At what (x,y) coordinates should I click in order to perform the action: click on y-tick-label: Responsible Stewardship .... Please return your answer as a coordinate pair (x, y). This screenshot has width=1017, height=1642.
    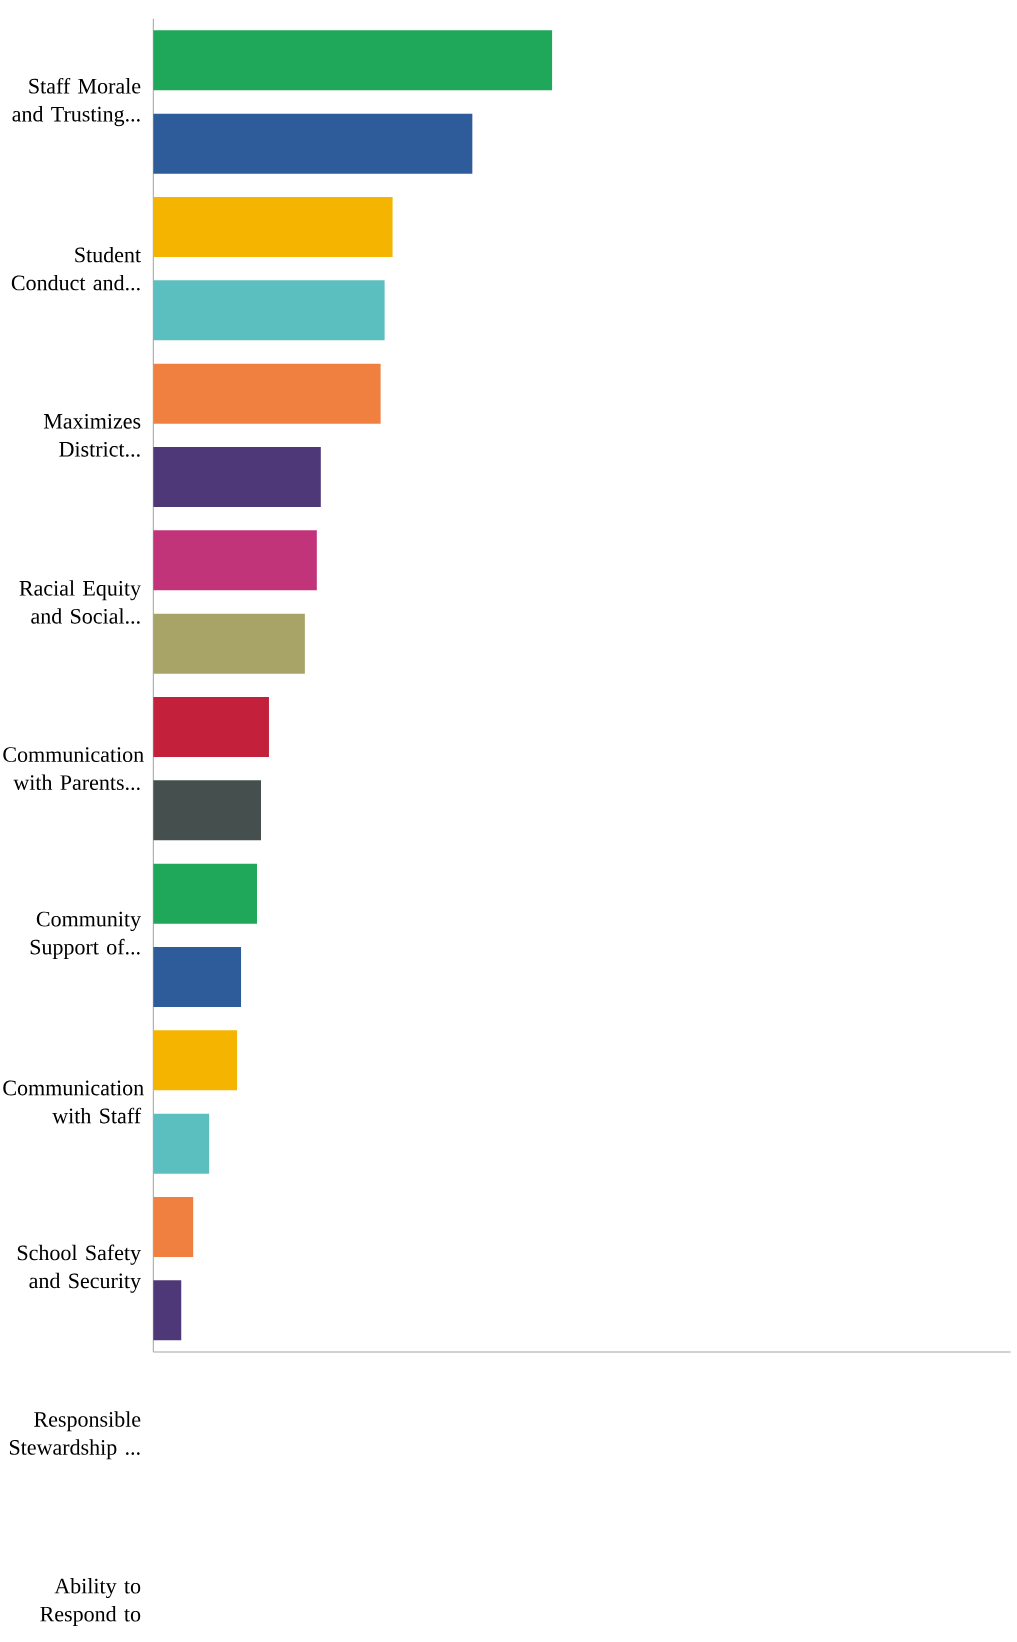
    Looking at the image, I should click on (75, 1435).